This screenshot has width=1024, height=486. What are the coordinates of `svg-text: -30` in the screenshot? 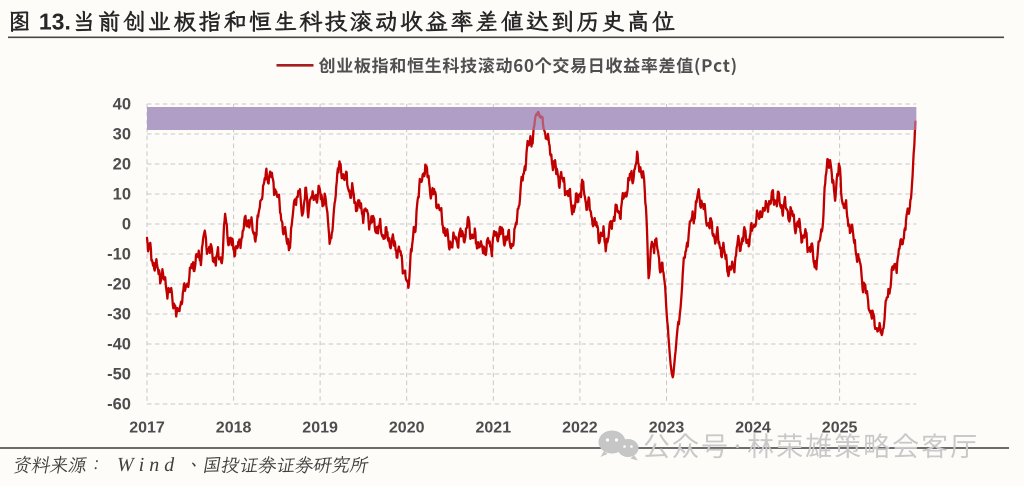 It's located at (119, 315).